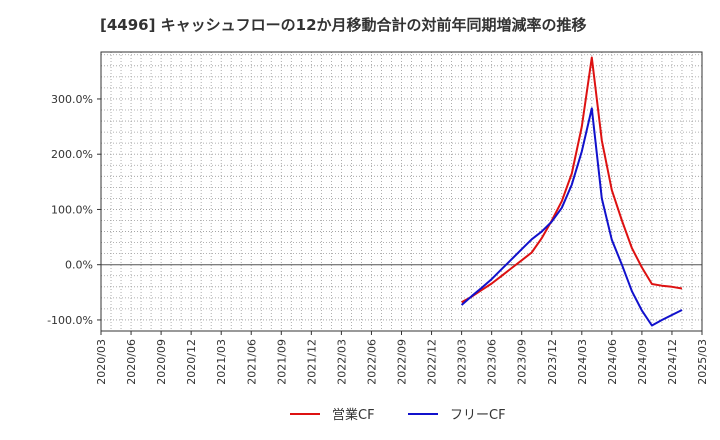 This screenshot has height=440, width=720. What do you see at coordinates (221, 362) in the screenshot?
I see `x-tick-label: 2021/03` at bounding box center [221, 362].